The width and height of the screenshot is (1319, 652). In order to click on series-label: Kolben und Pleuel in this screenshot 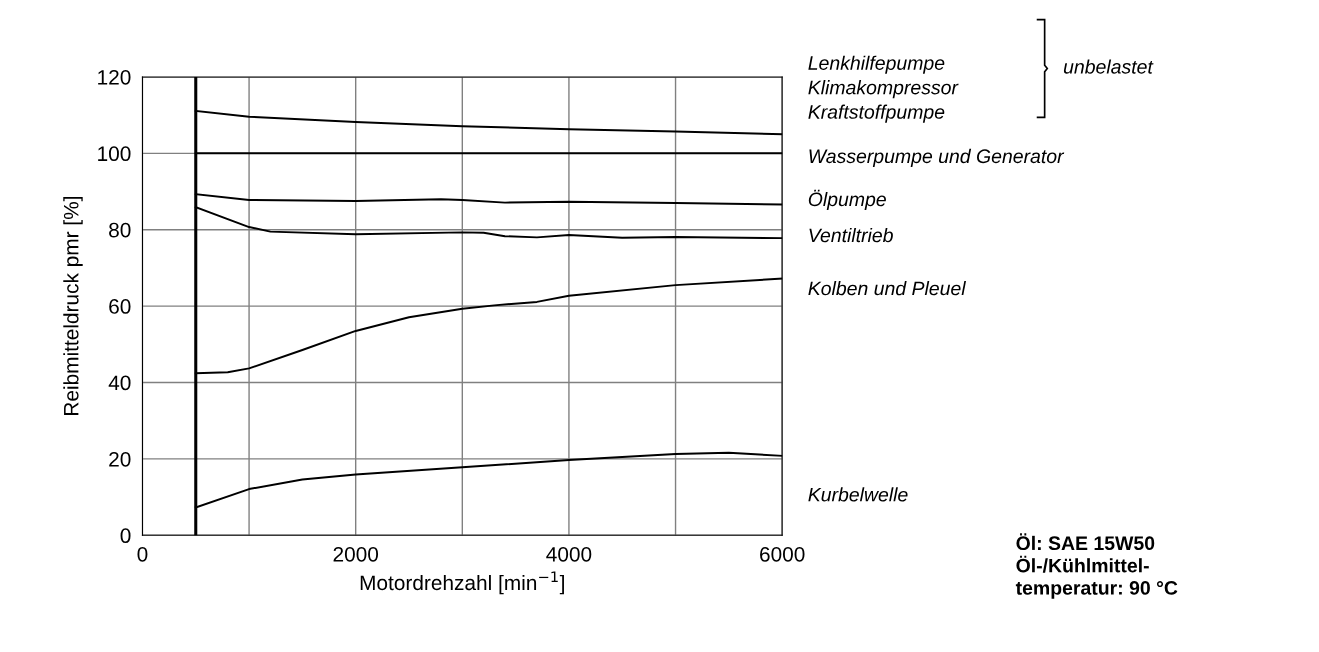, I will do `click(887, 288)`.